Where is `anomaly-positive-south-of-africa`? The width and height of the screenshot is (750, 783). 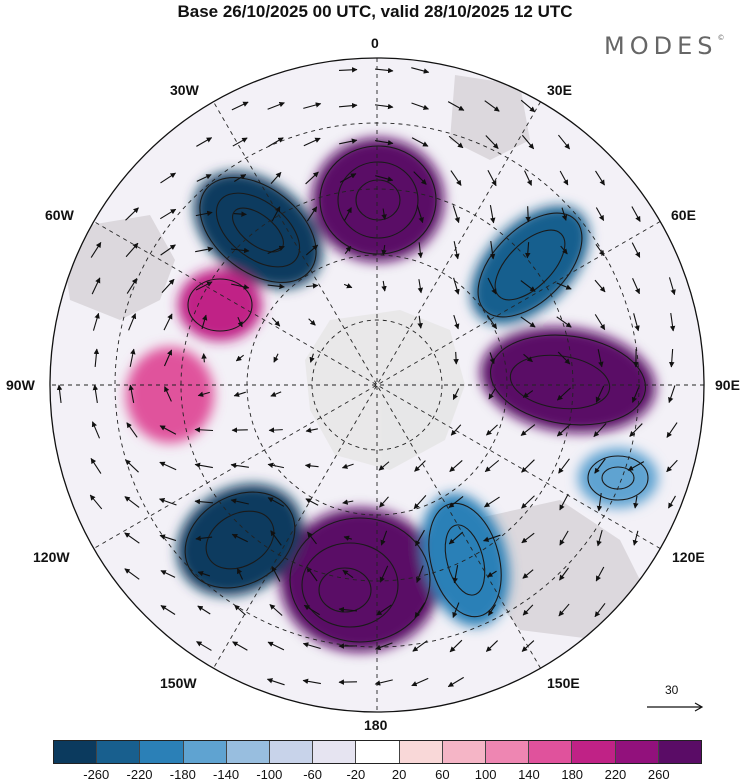
anomaly-positive-south-of-africa is located at coordinates (378, 200).